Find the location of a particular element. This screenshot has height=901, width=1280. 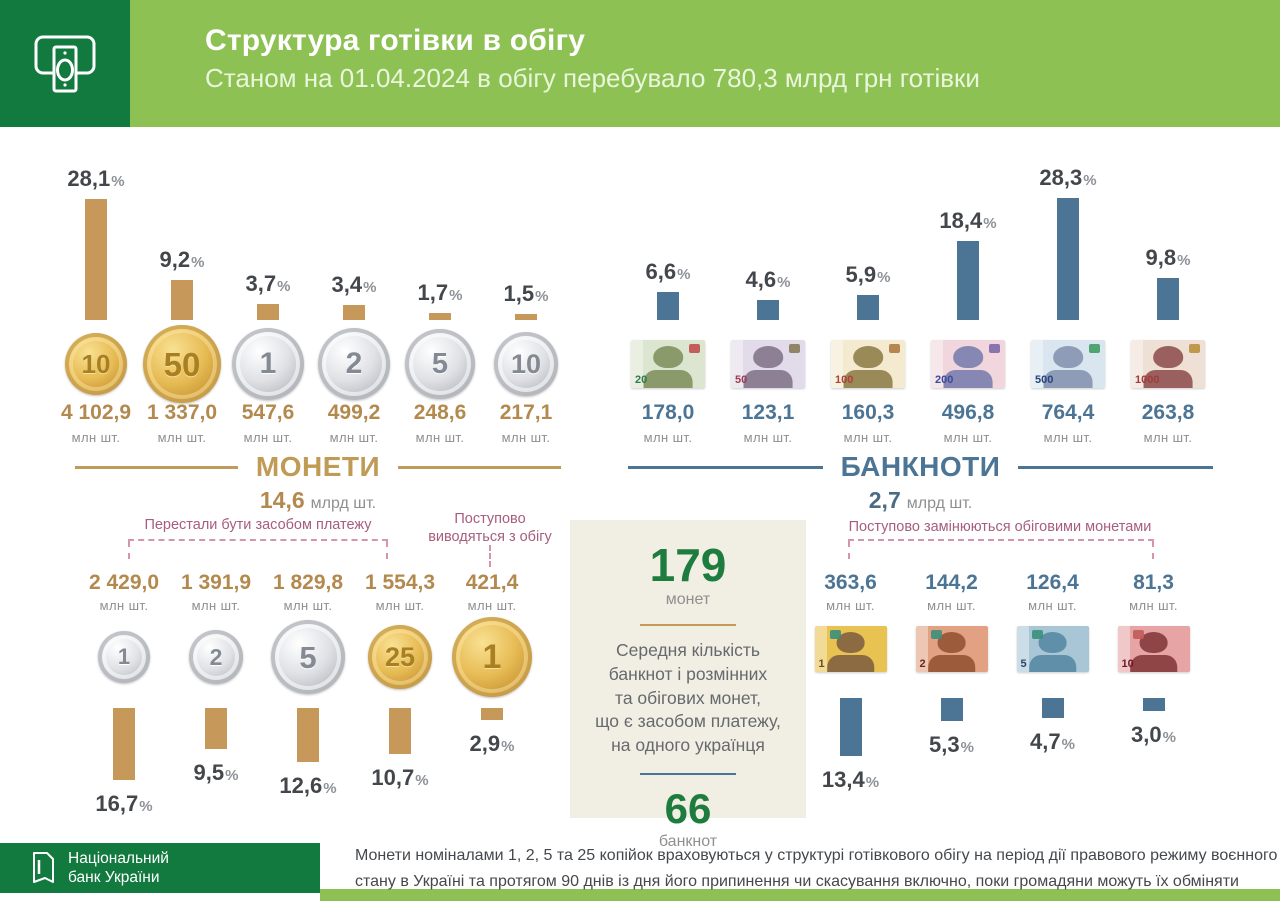

count-value: 248,6 is located at coordinates (440, 412).